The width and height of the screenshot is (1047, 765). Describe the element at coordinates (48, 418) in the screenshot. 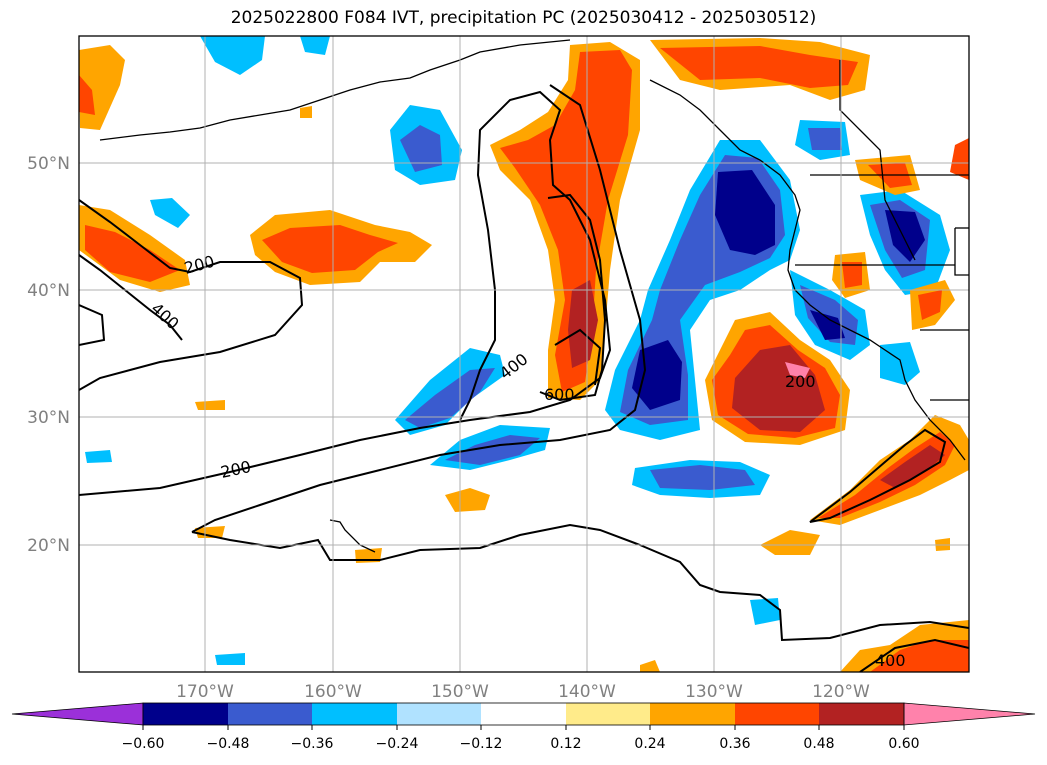

I see `lat-label: 30°N` at that location.